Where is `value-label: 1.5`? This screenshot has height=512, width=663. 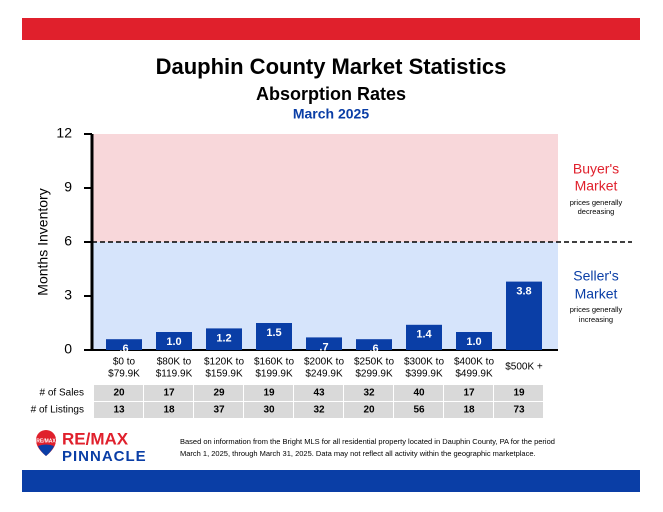
value-label: 1.5 is located at coordinates (273, 333).